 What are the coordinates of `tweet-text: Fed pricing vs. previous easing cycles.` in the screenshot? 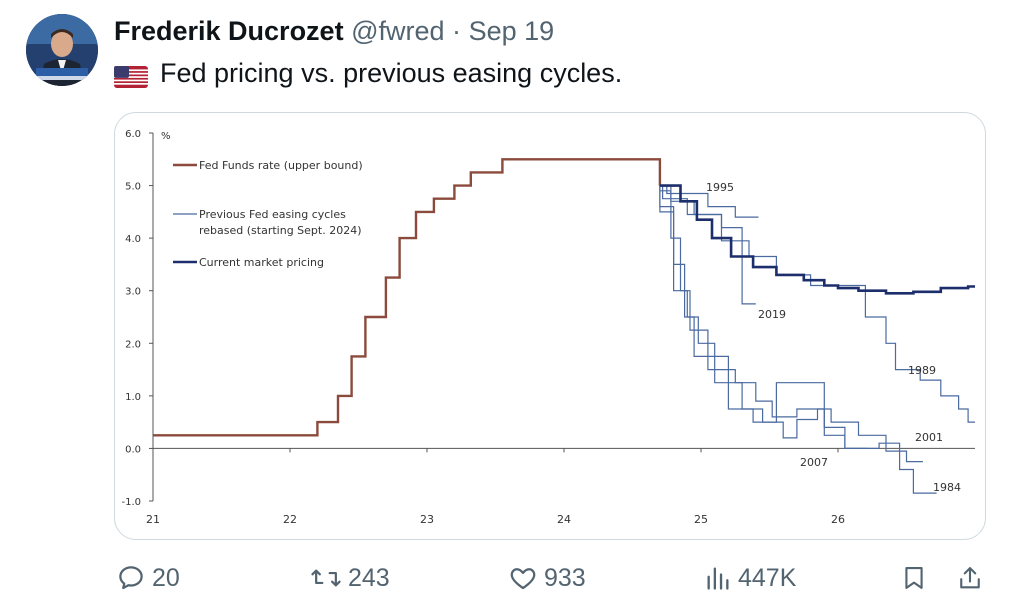 It's located at (368, 73).